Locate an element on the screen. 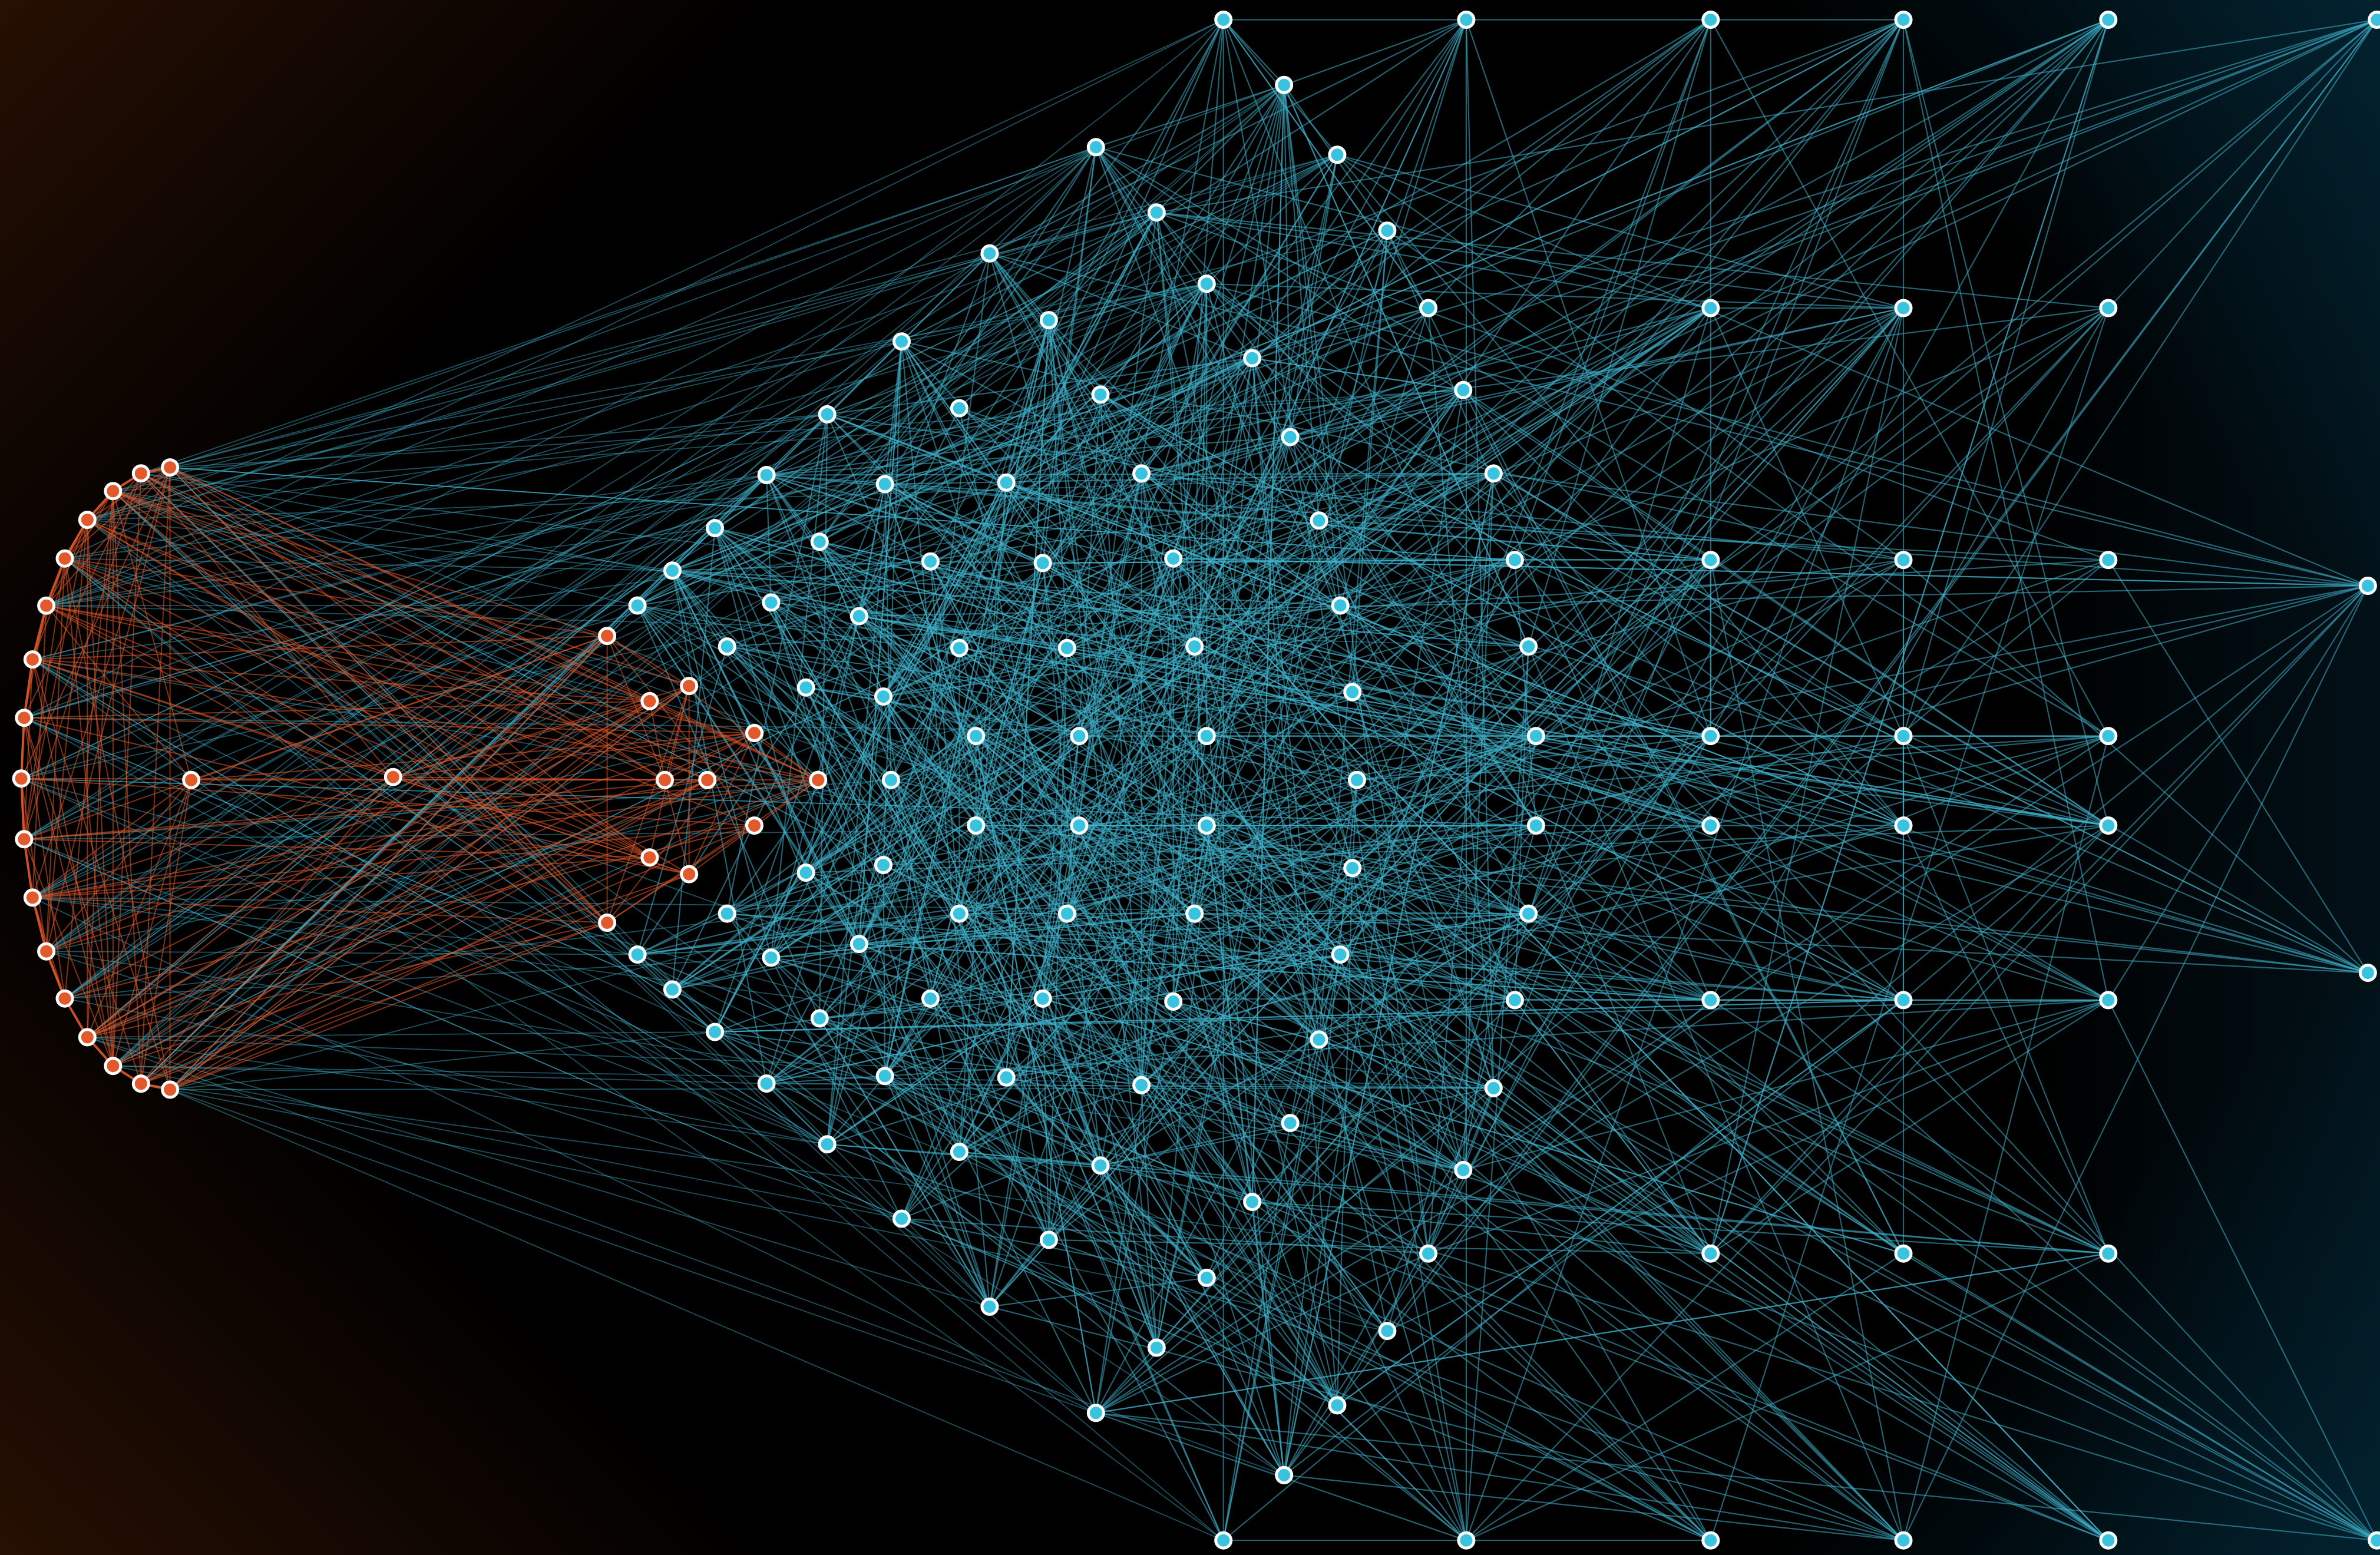 The width and height of the screenshot is (2380, 1555). orange-edges-layer is located at coordinates (419, 778).